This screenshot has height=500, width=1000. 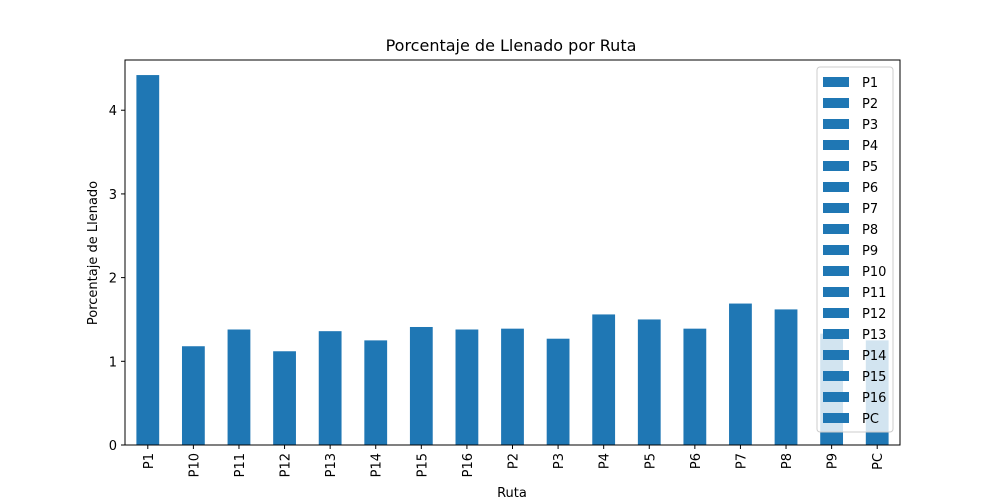 I want to click on bar-p15, so click(x=421, y=385).